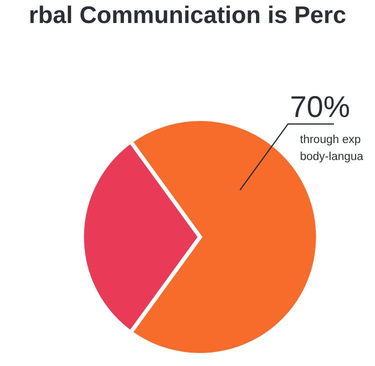 This screenshot has height=366, width=375. Describe the element at coordinates (188, 16) in the screenshot. I see `chart-title: rbal Communication is Perc` at that location.